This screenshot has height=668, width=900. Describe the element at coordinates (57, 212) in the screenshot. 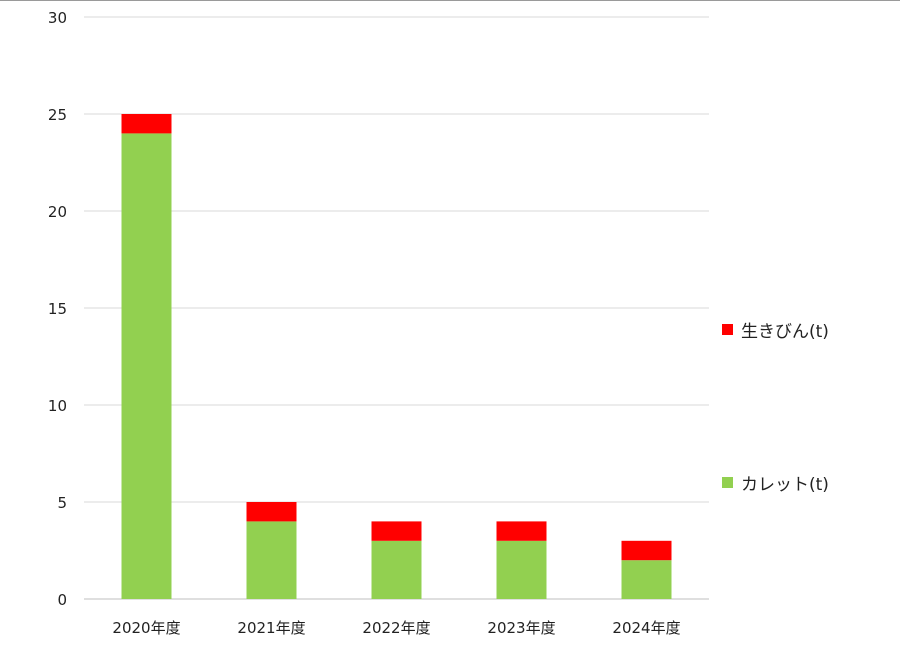

I see `y-tick-label: 20` at that location.